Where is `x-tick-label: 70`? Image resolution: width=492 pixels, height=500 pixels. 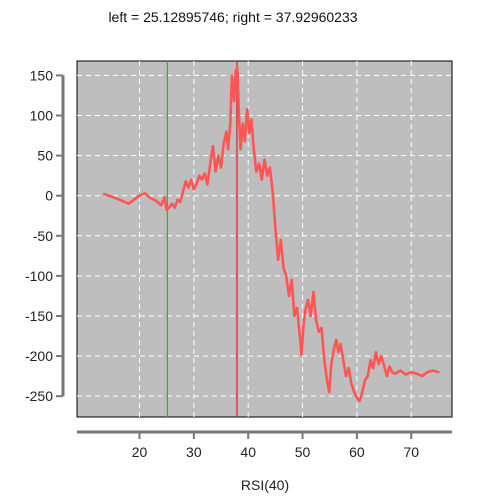 x-tick-label: 70 is located at coordinates (411, 452).